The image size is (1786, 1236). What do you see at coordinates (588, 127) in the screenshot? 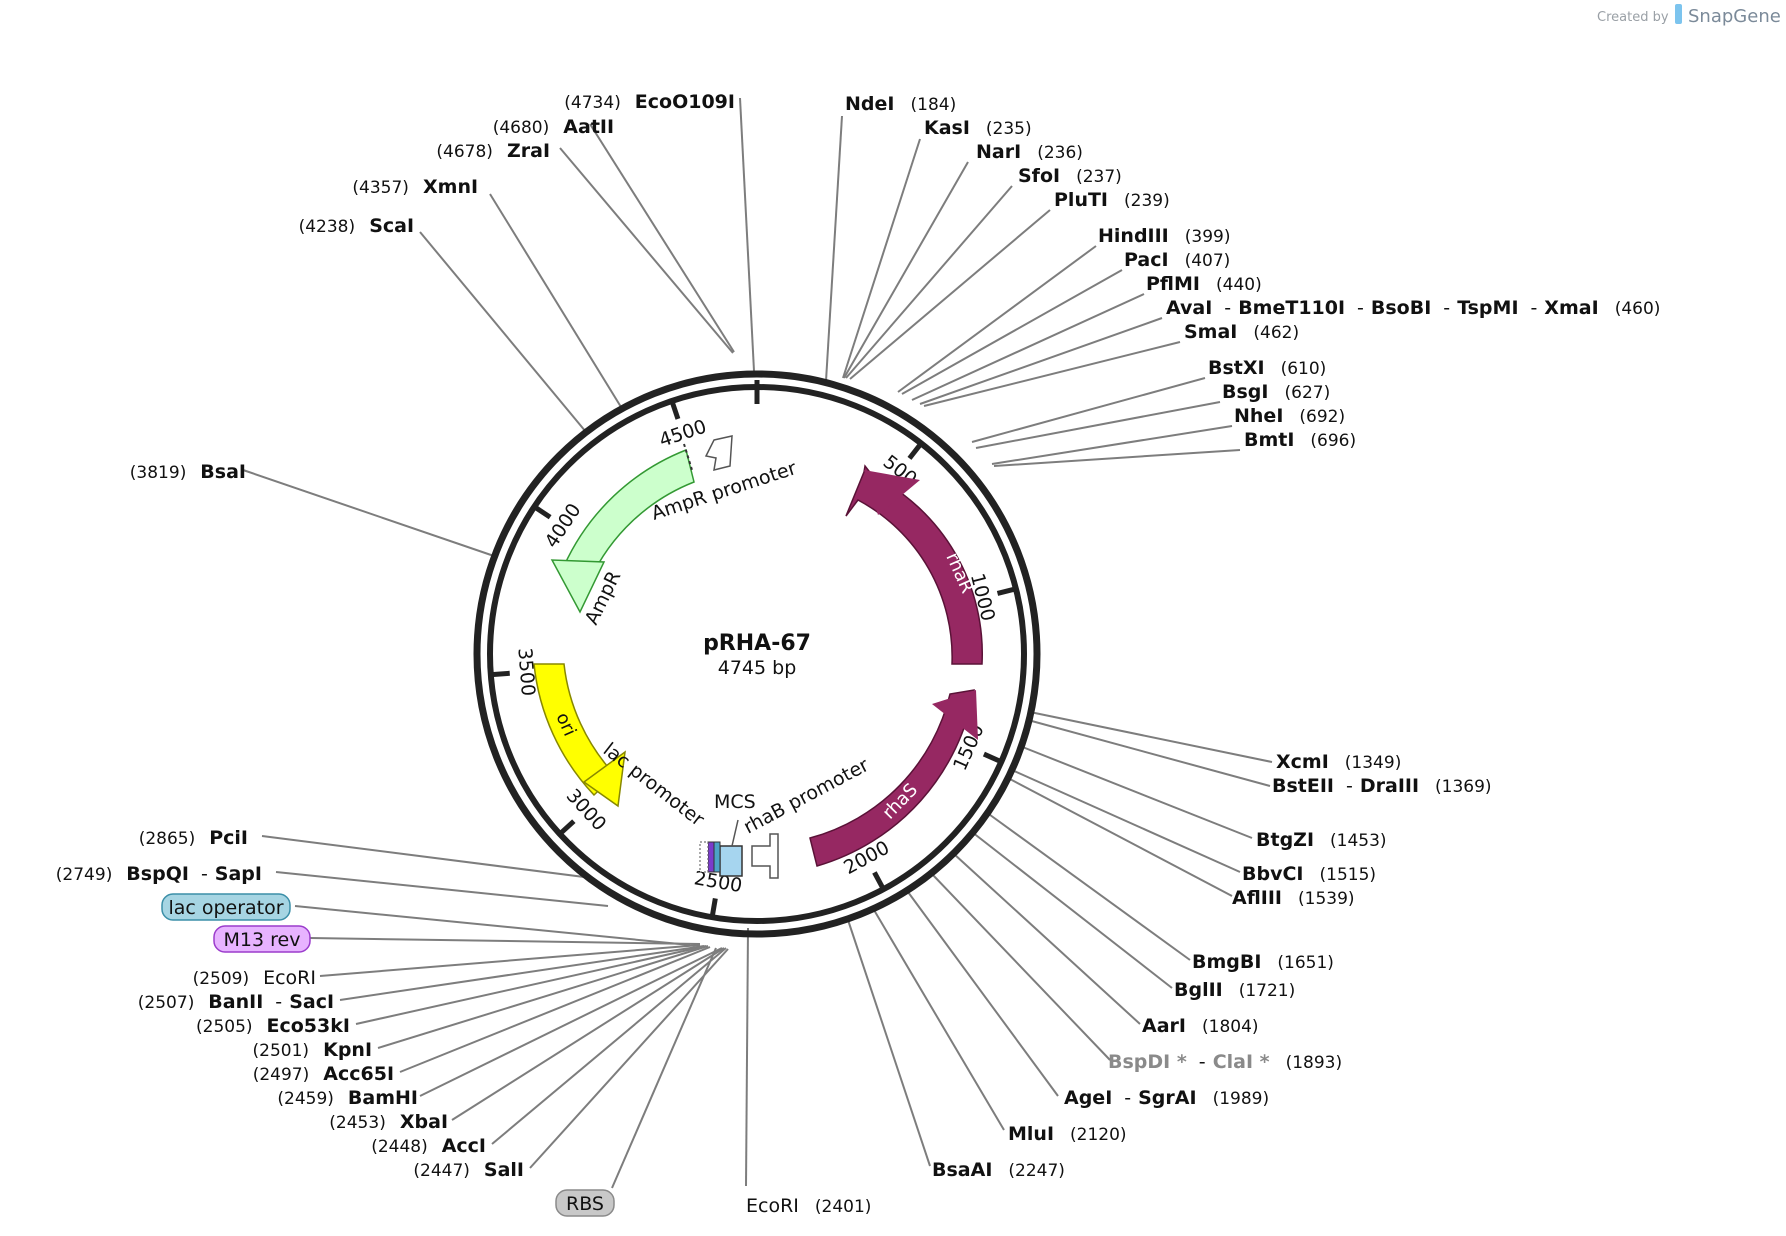
I see `enzyme-name: AatII` at bounding box center [588, 127].